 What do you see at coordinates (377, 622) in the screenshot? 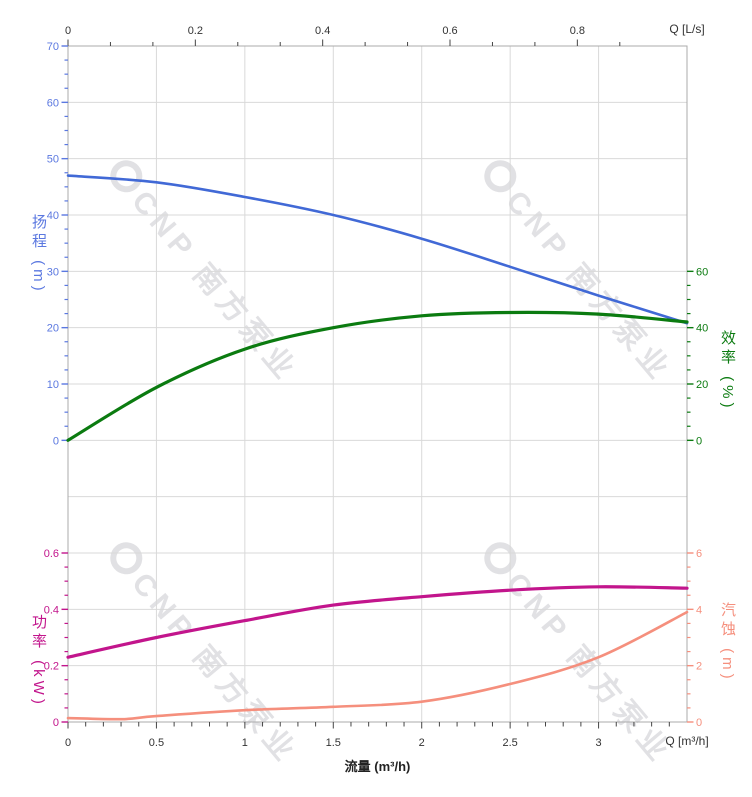
I see `power-curve` at bounding box center [377, 622].